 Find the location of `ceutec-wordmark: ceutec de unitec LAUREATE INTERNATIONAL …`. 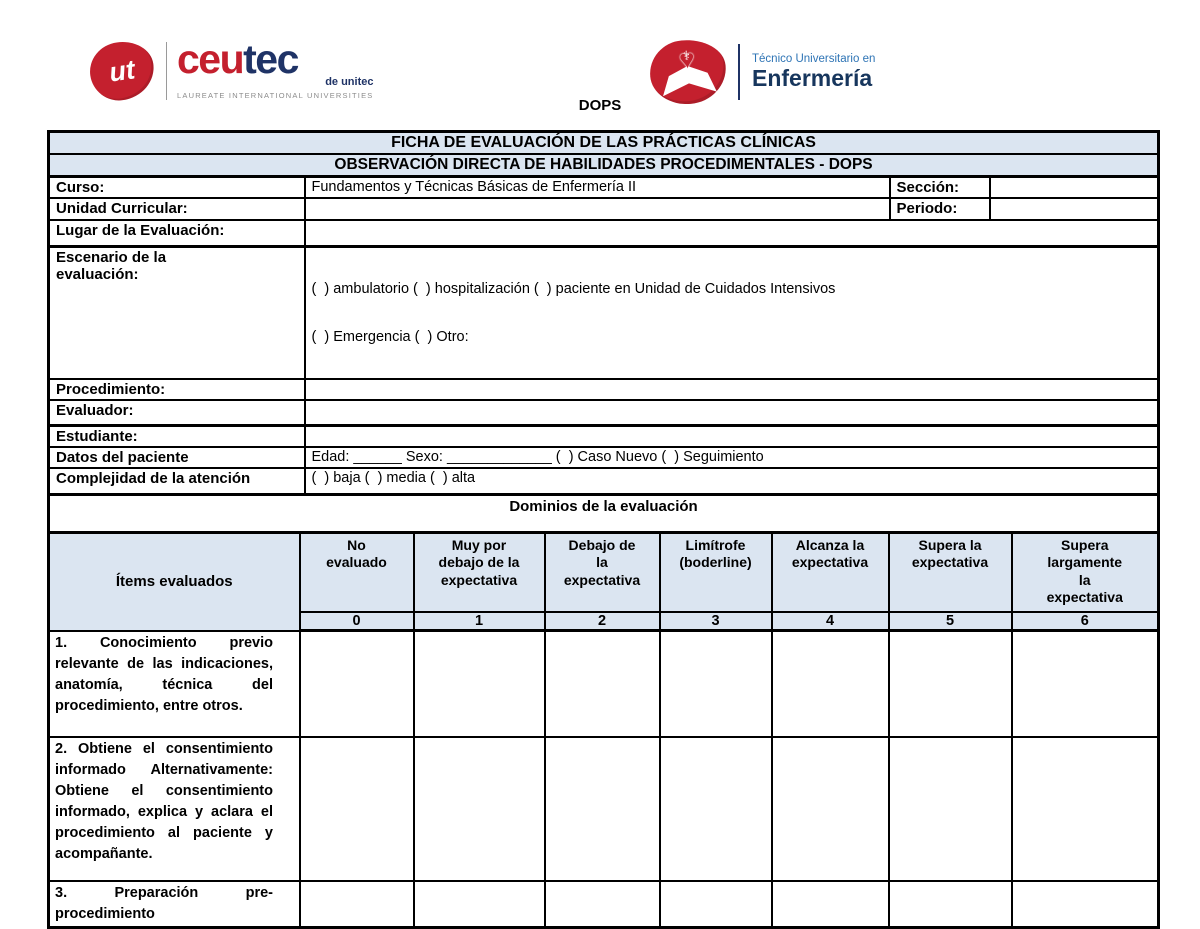

ceutec-wordmark: ceutec de unitec LAUREATE INTERNATIONAL … is located at coordinates (275, 70).